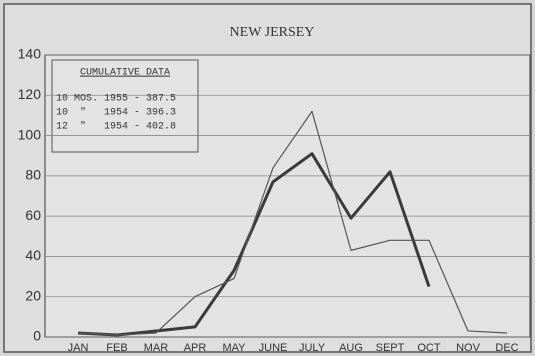 This screenshot has height=356, width=535. Describe the element at coordinates (429, 348) in the screenshot. I see `x-tick-label: OCT` at that location.